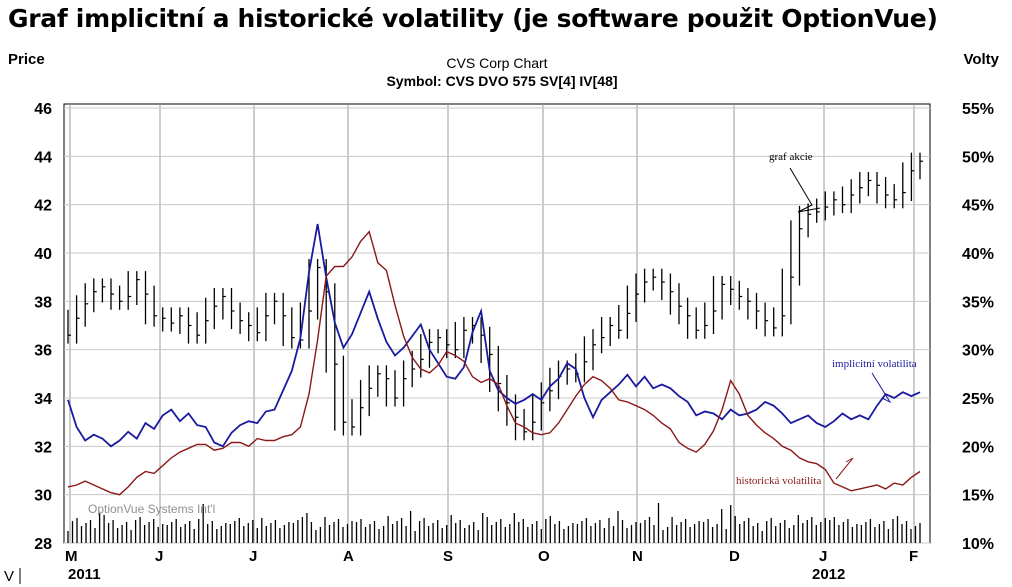 Image resolution: width=1012 pixels, height=587 pixels. What do you see at coordinates (978, 496) in the screenshot?
I see `right-tick-label: 15%` at bounding box center [978, 496].